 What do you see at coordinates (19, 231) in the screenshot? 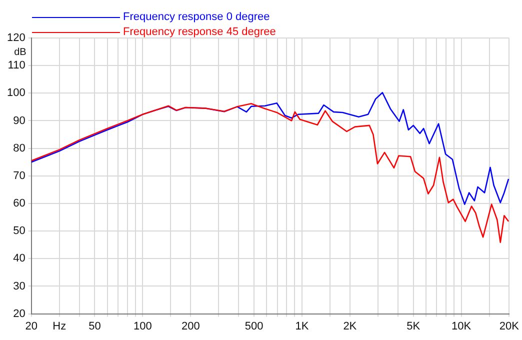
I see `y-tick-label: 50` at bounding box center [19, 231].